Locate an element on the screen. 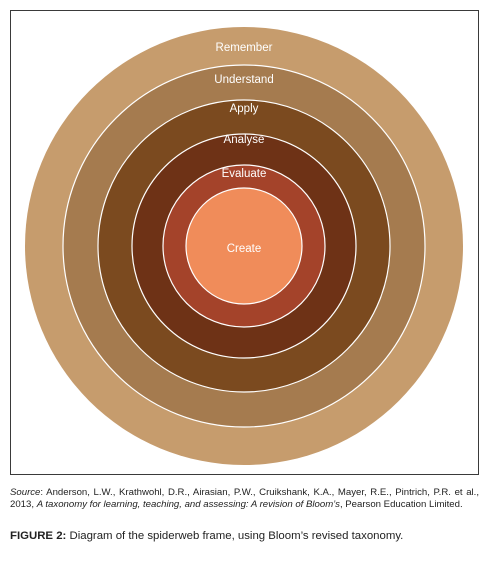 The image size is (488, 564). ring-label-apply: Apply is located at coordinates (244, 109).